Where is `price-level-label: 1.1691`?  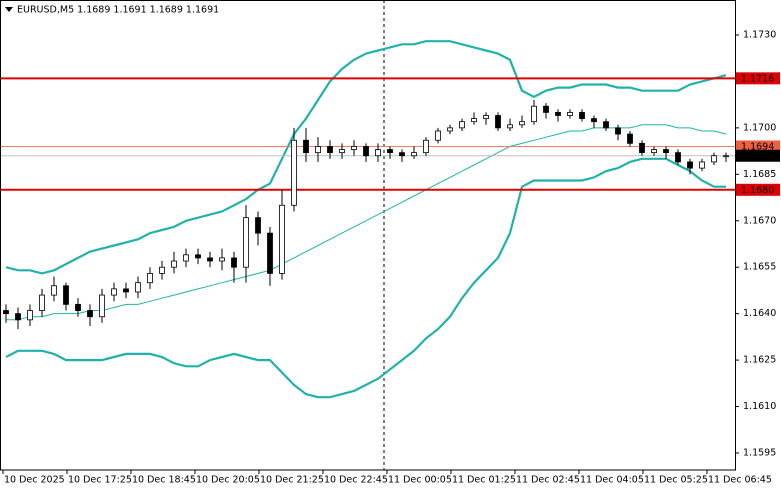
price-level-label: 1.1691 is located at coordinates (757, 156).